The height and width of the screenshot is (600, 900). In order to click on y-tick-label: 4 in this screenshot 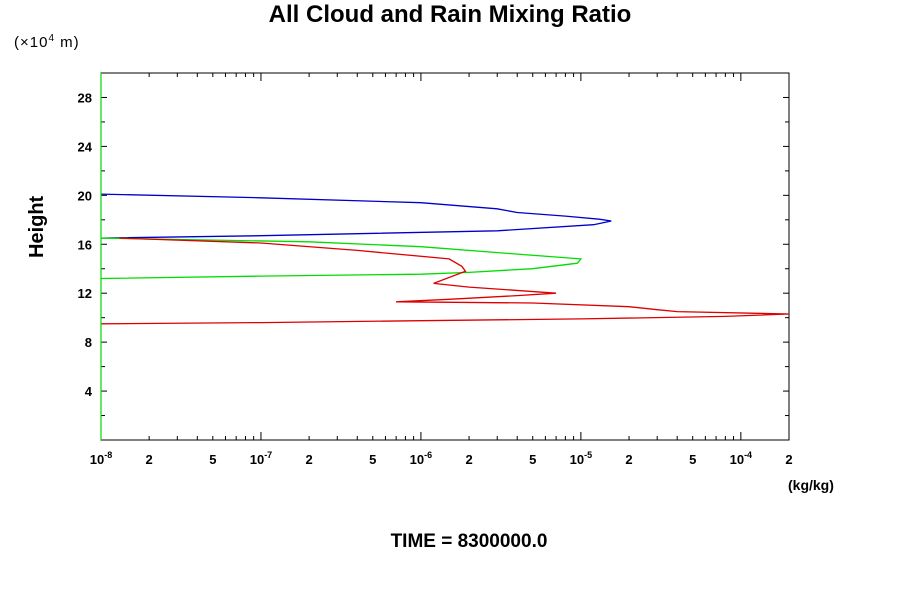, I will do `click(89, 391)`.